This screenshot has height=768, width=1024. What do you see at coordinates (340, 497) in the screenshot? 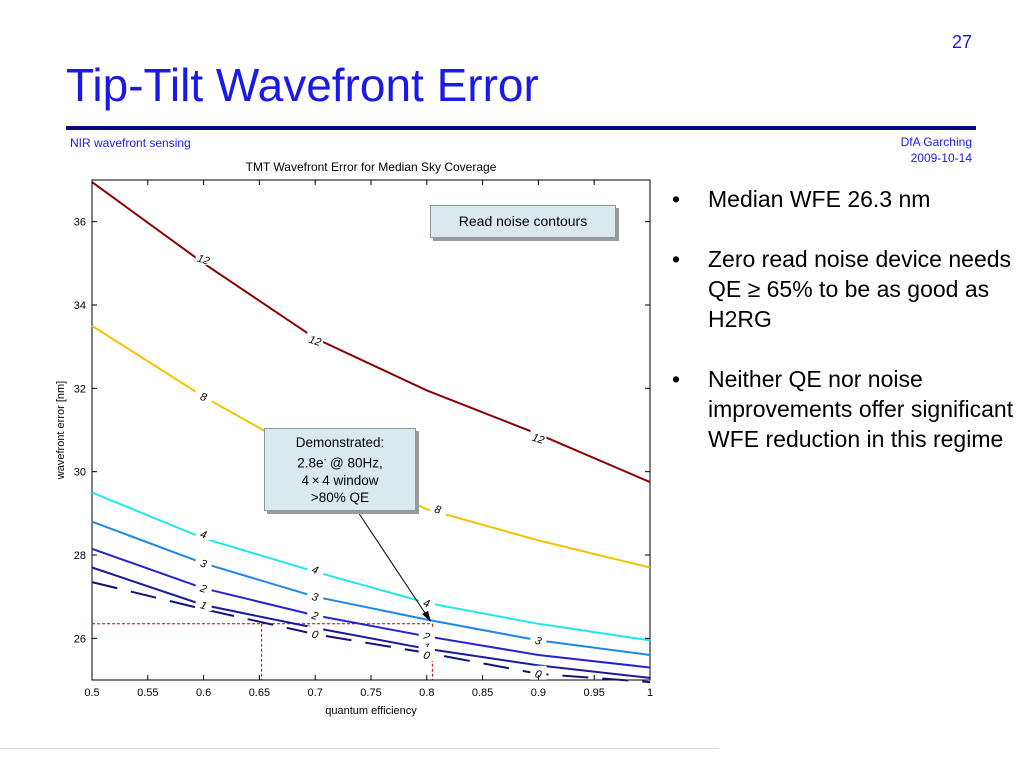
I see `callout-line4: >80% QE` at bounding box center [340, 497].